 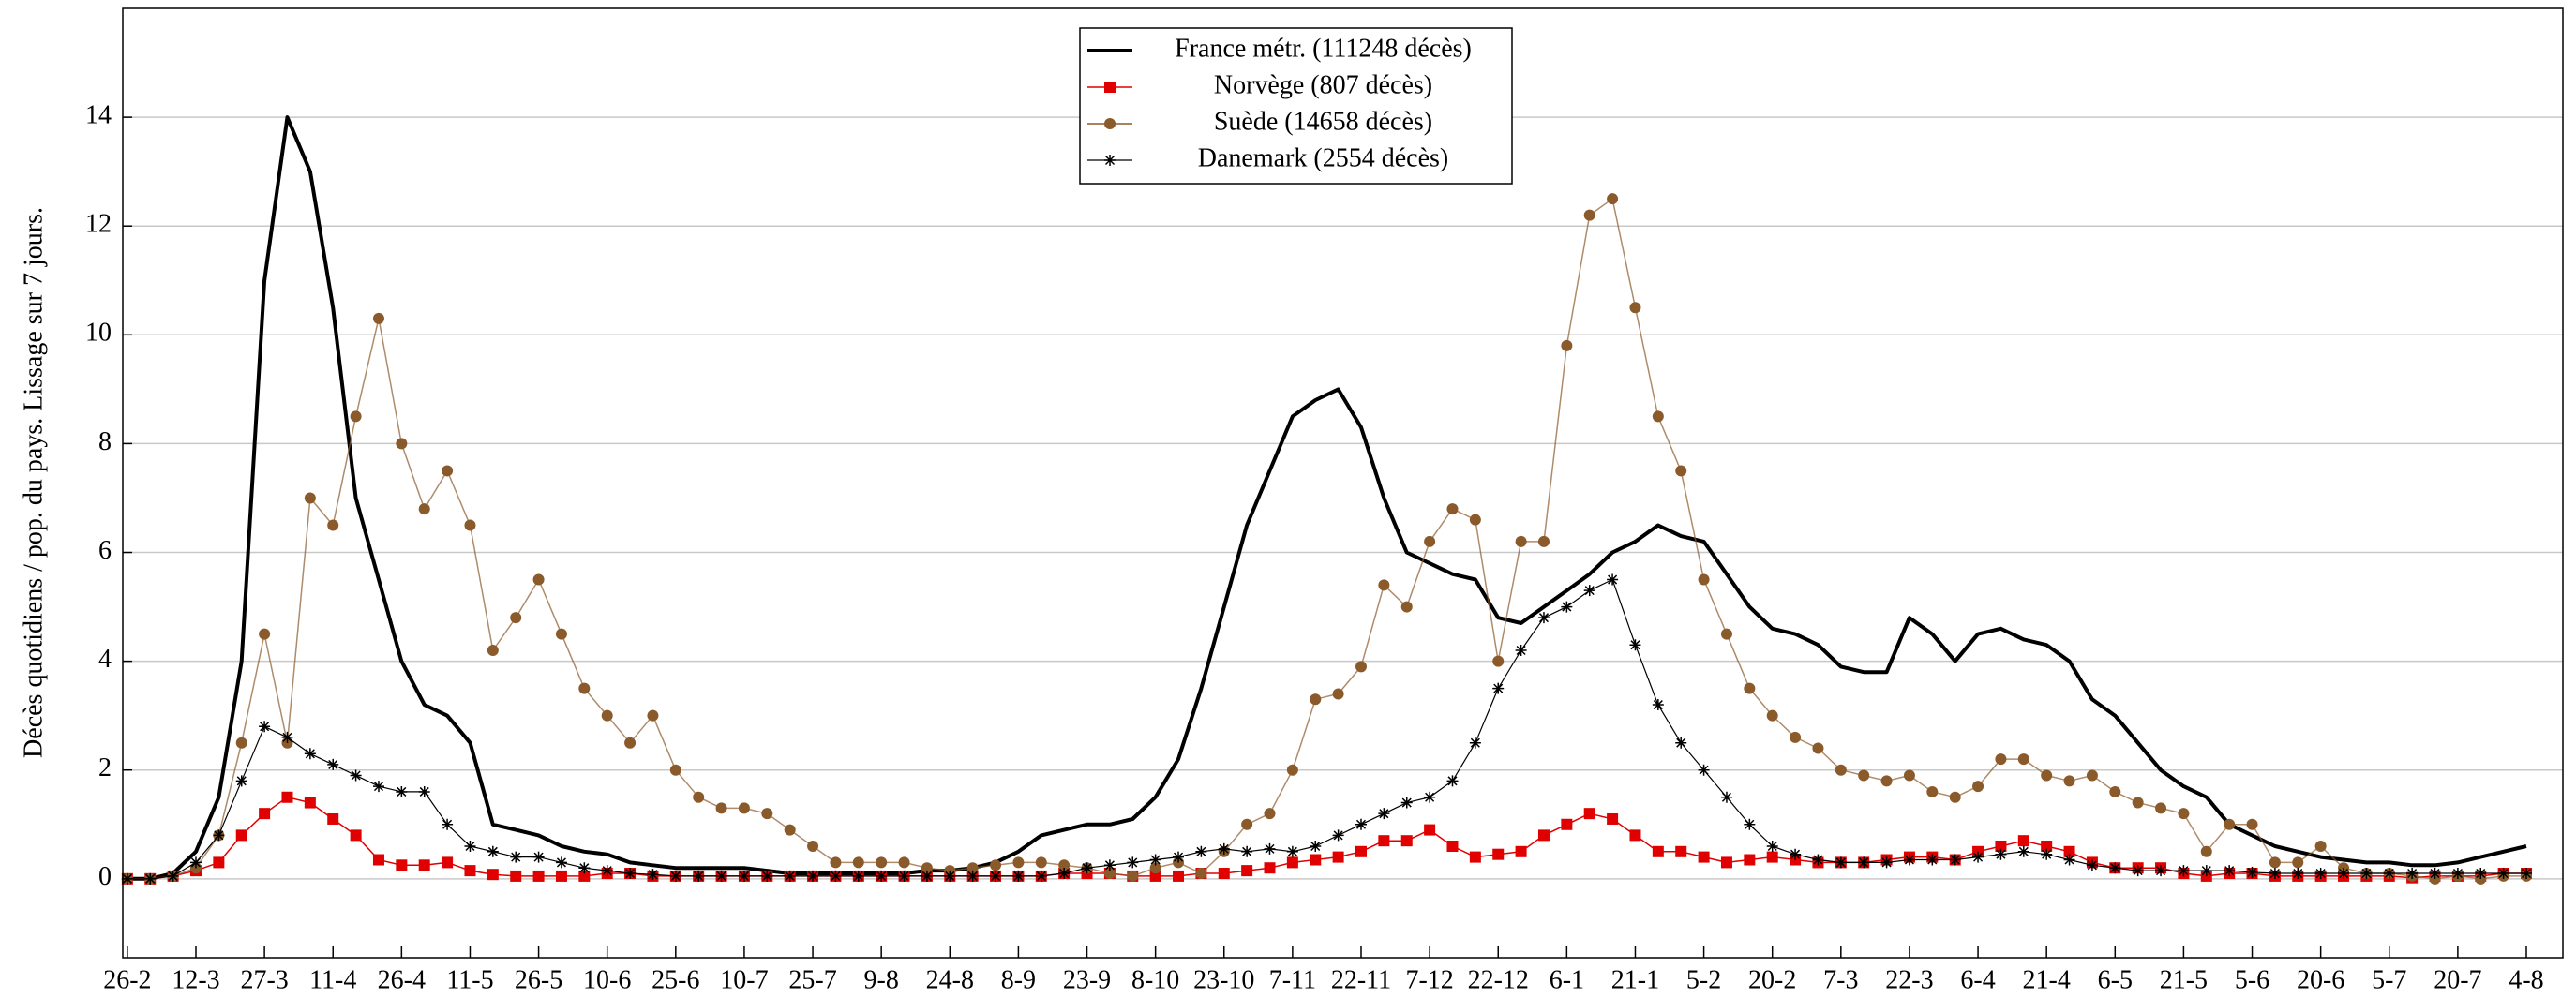 What do you see at coordinates (105, 877) in the screenshot?
I see `y-tick-label: 0` at bounding box center [105, 877].